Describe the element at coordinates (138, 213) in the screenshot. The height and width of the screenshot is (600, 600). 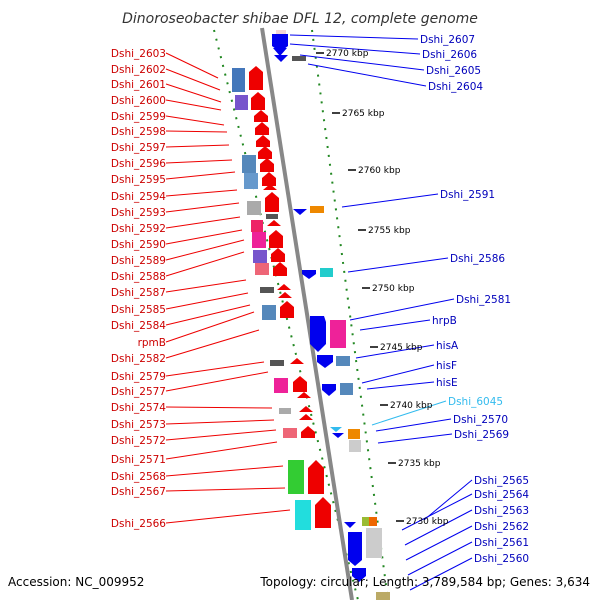
I see `gene-label-dshi-2593: Dshi_2593` at that location.